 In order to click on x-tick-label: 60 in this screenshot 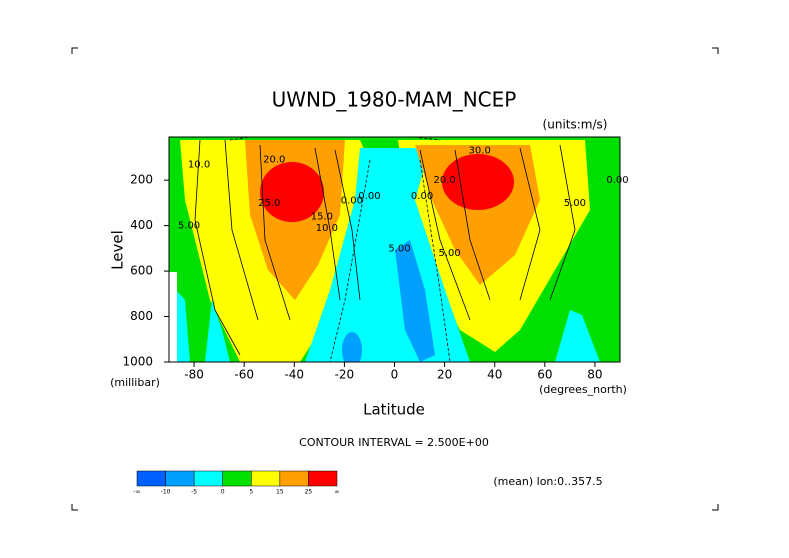, I will do `click(544, 375)`.